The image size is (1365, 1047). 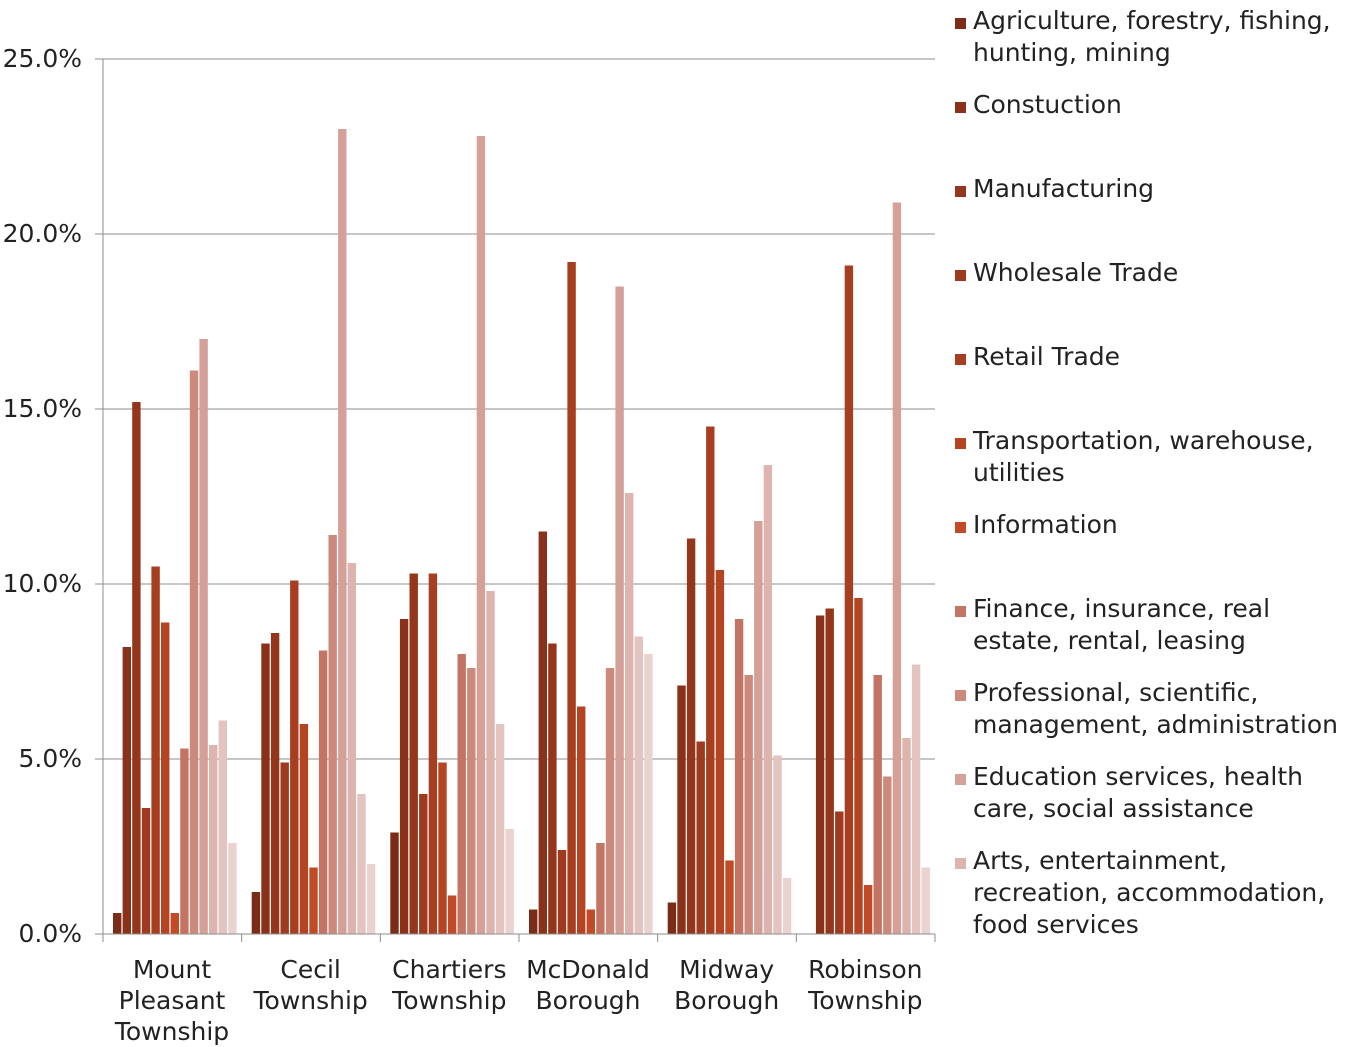 I want to click on x-tick-label: Midway Borough, so click(x=727, y=985).